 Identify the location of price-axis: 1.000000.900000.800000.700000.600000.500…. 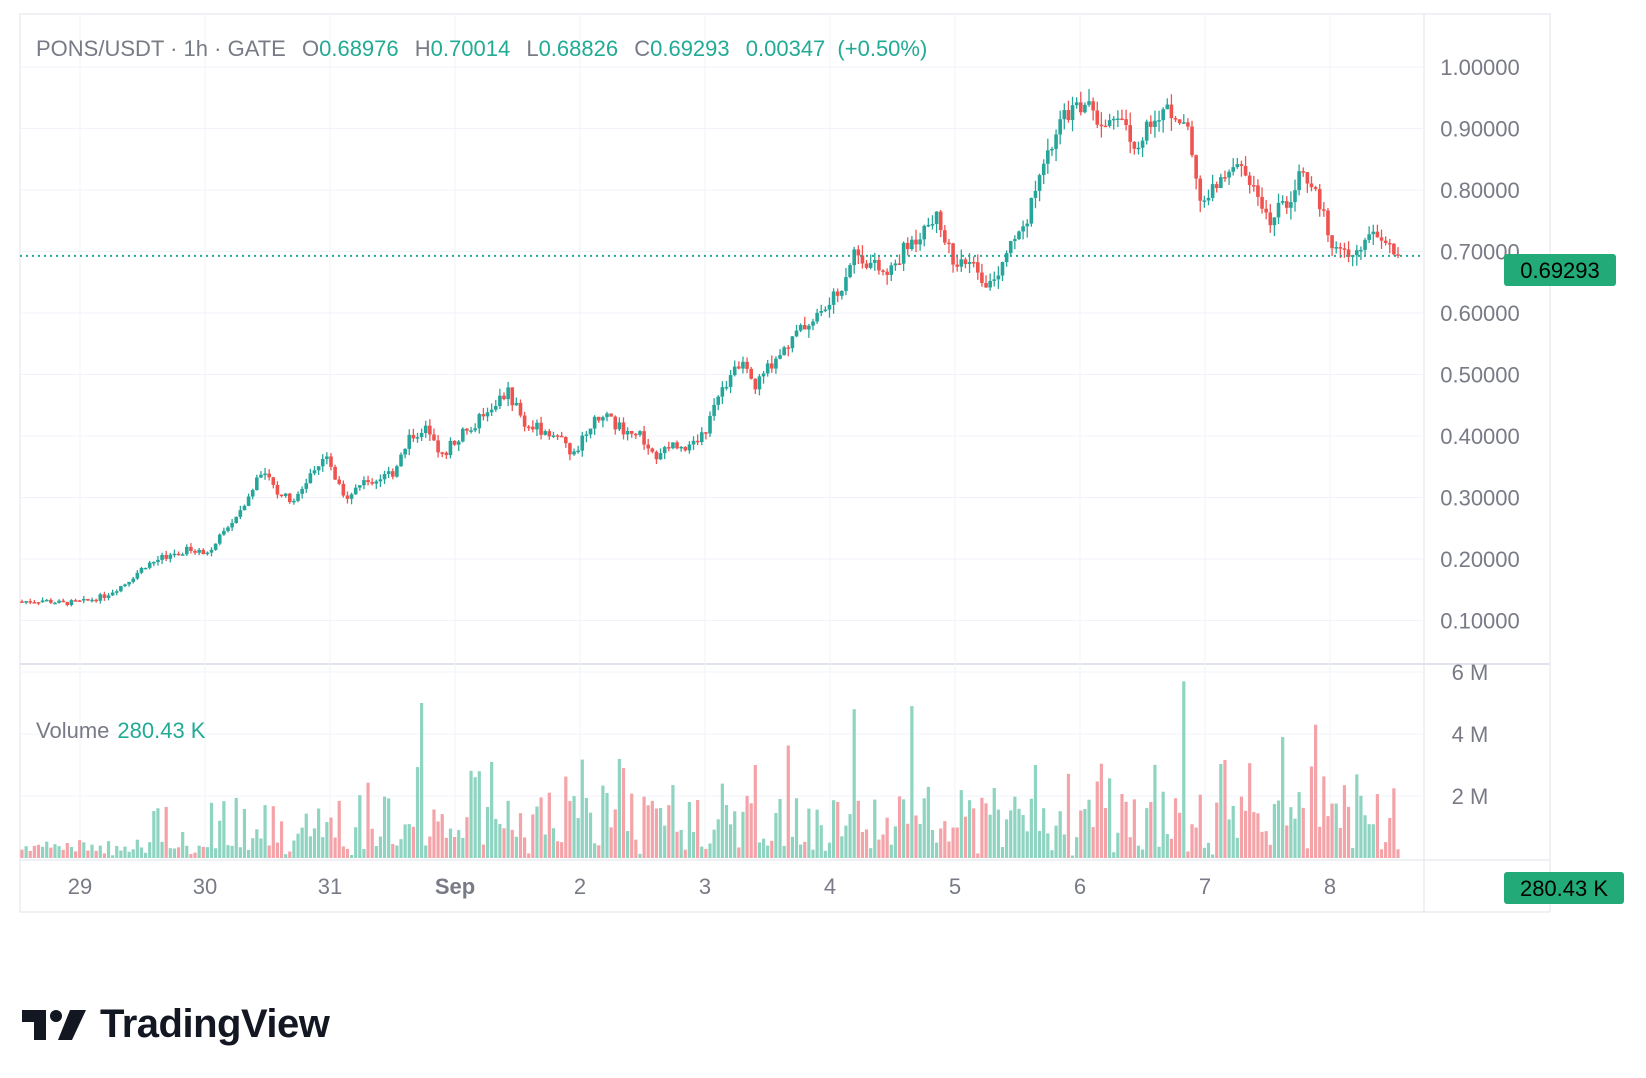
(1480, 344).